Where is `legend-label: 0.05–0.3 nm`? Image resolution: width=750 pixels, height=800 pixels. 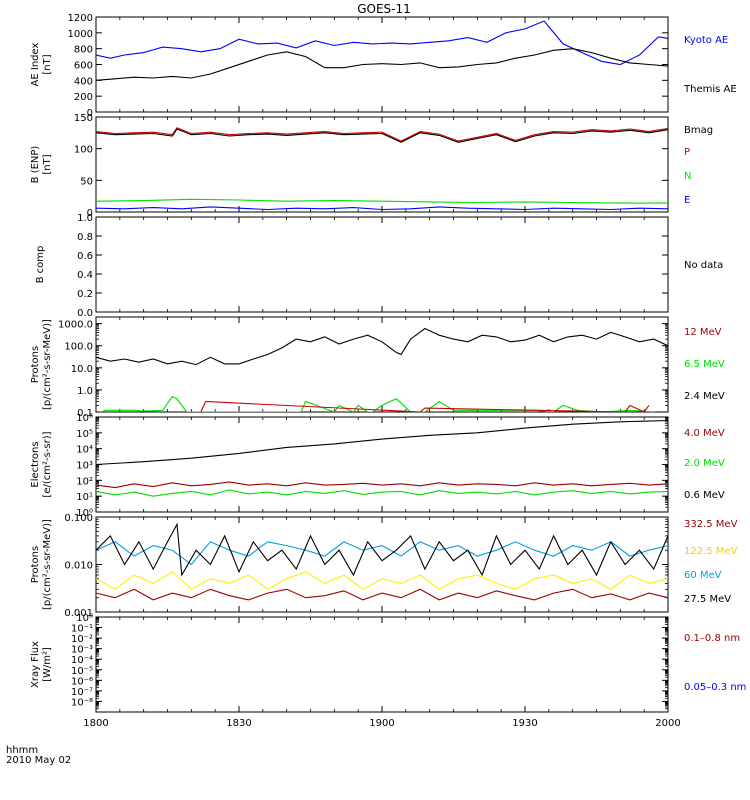 legend-label: 0.05–0.3 nm is located at coordinates (715, 687).